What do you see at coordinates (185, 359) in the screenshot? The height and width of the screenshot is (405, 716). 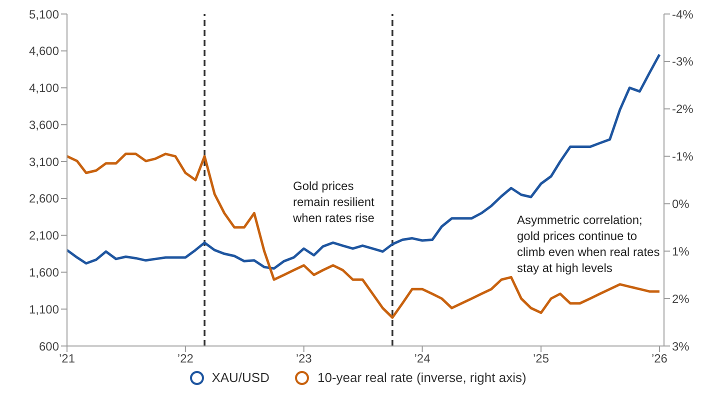 I see `x-tick-label: ’22` at bounding box center [185, 359].